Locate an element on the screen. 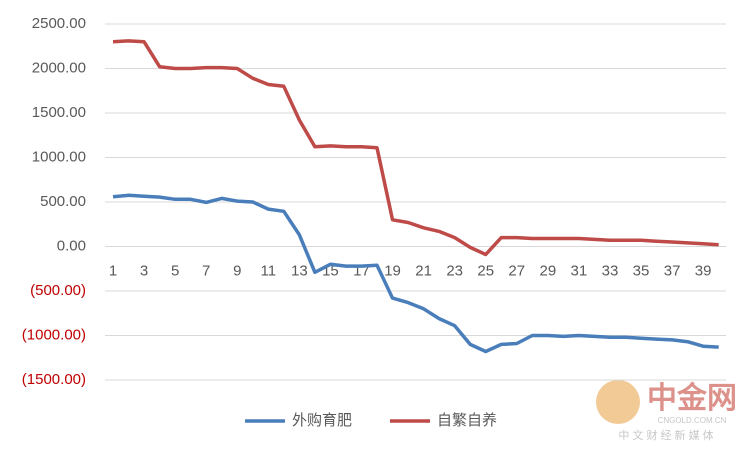  y-tick-label: 1000.00 is located at coordinates (59, 156).